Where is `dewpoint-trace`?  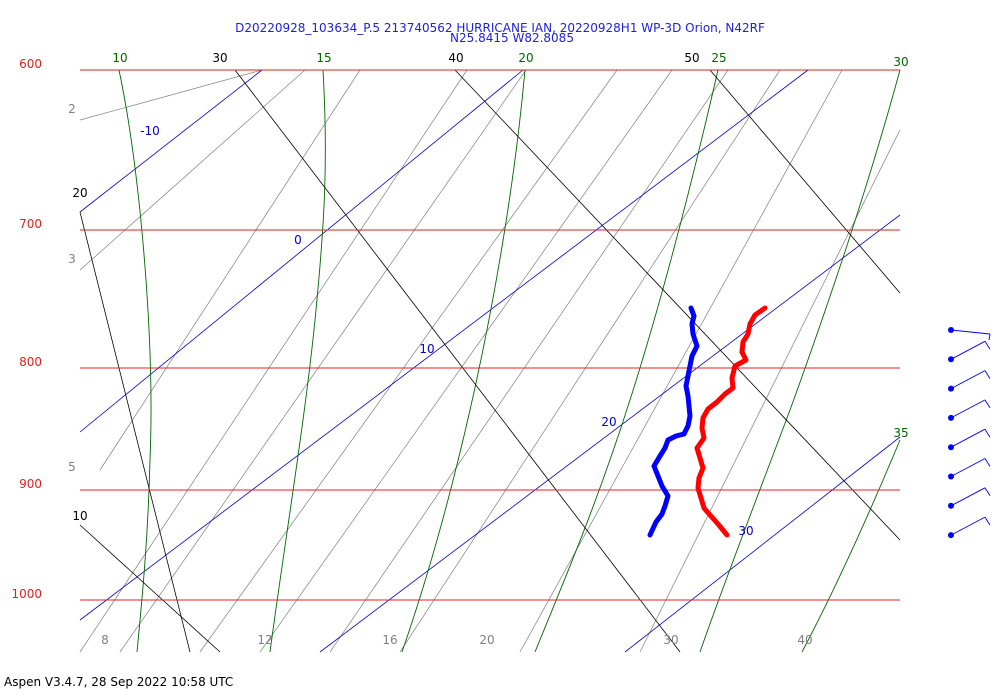 dewpoint-trace is located at coordinates (673, 421).